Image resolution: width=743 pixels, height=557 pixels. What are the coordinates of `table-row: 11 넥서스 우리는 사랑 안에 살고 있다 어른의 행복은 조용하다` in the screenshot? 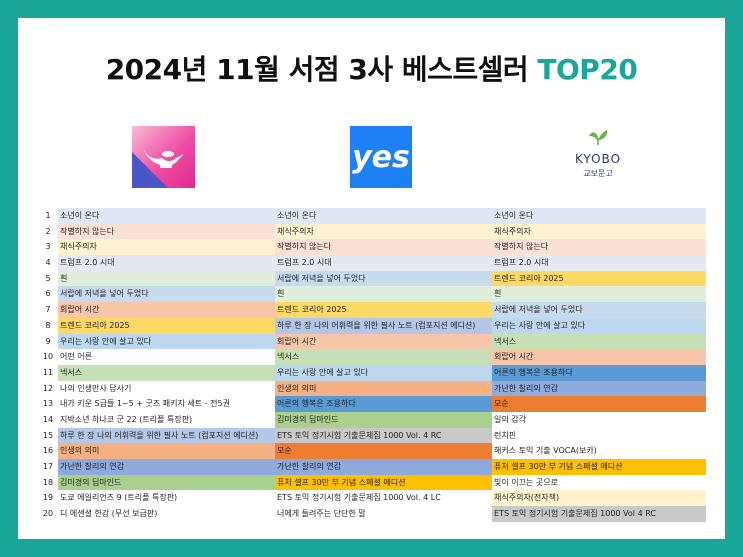 It's located at (372, 372).